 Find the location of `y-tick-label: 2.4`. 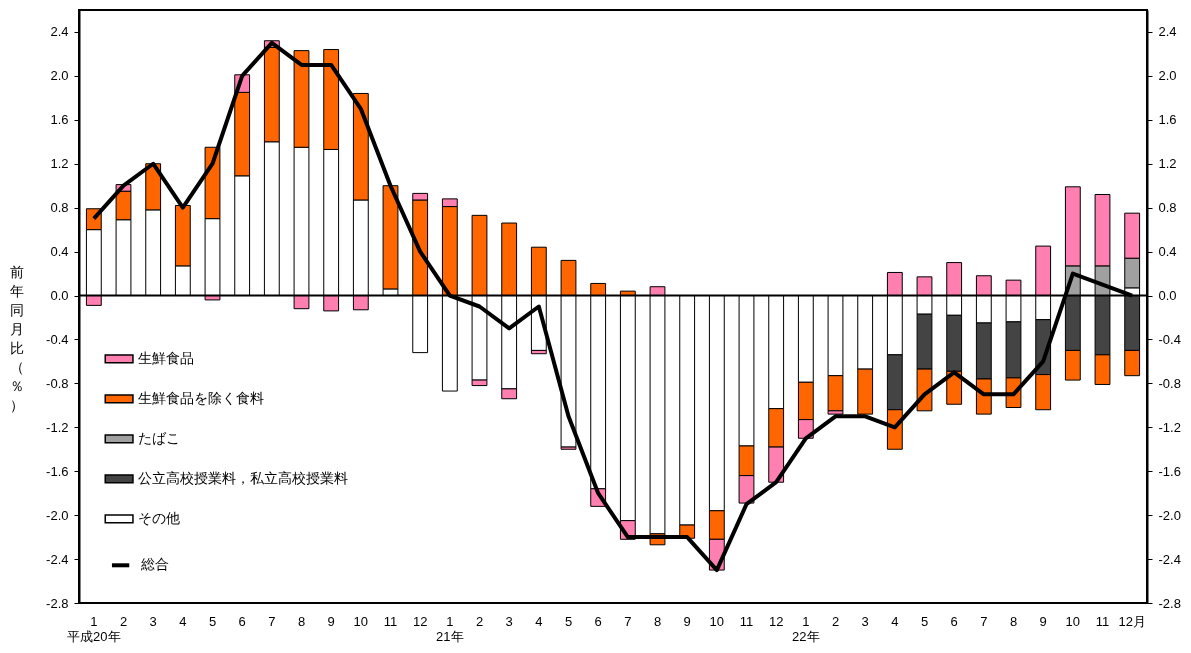

y-tick-label: 2.4 is located at coordinates (59, 32).